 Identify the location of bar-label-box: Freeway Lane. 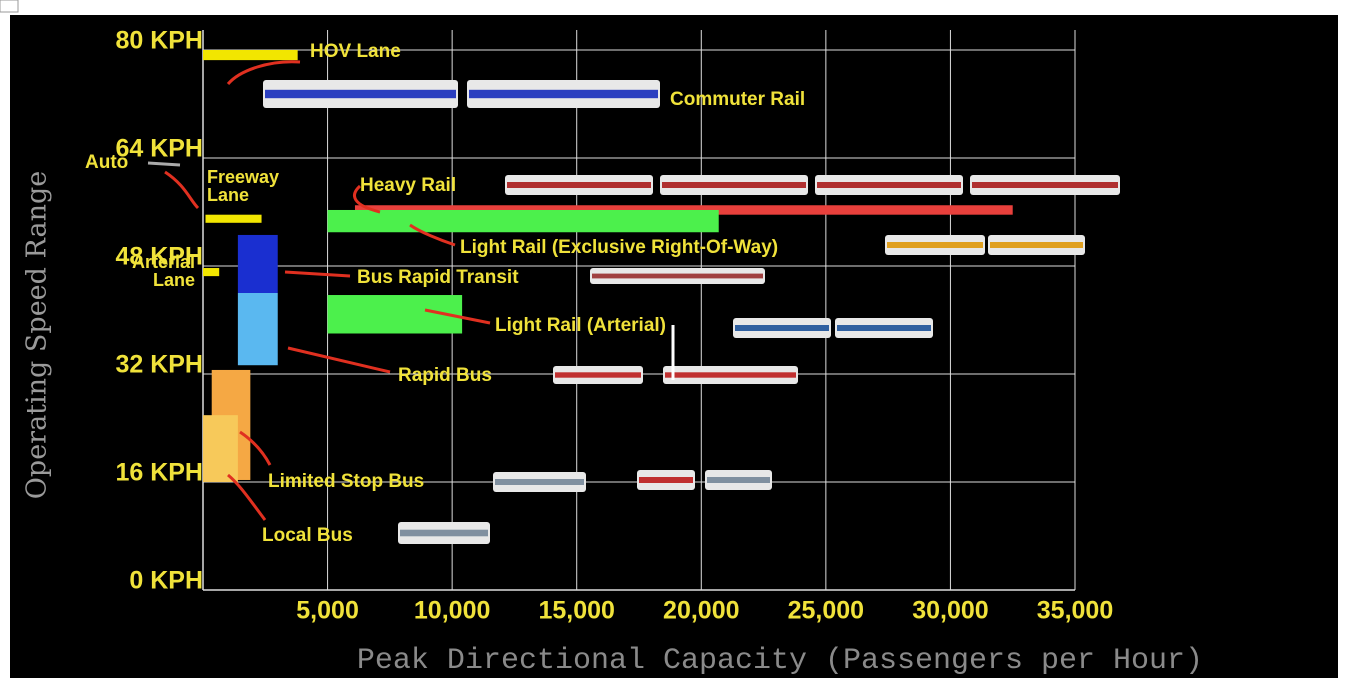
(243, 186).